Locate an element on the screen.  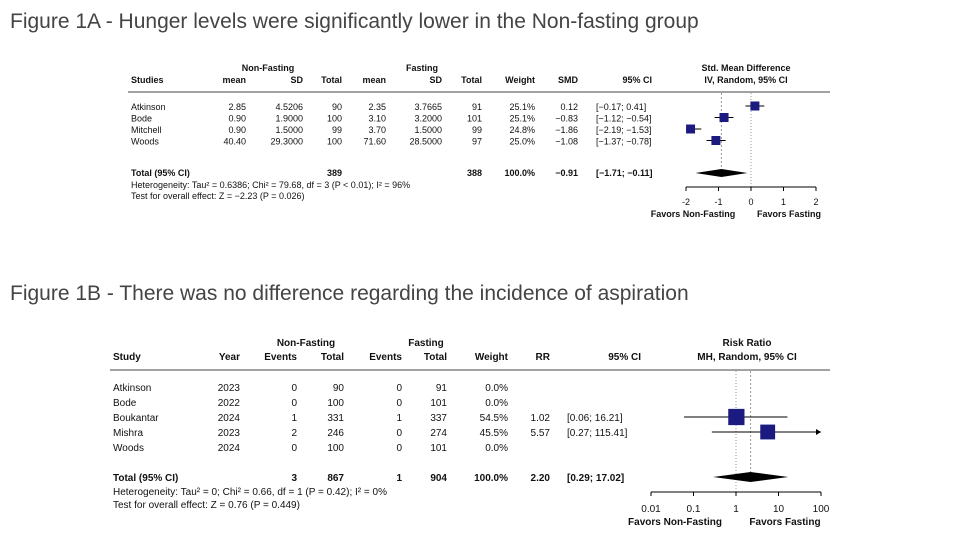
figure-b-ci-arrow is located at coordinates (818, 432).